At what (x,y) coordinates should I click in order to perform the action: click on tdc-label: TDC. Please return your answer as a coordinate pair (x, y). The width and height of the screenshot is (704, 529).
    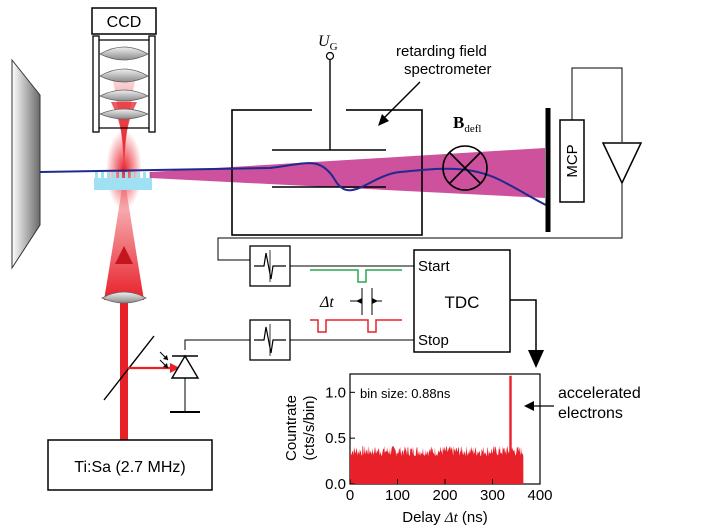
    Looking at the image, I should click on (462, 302).